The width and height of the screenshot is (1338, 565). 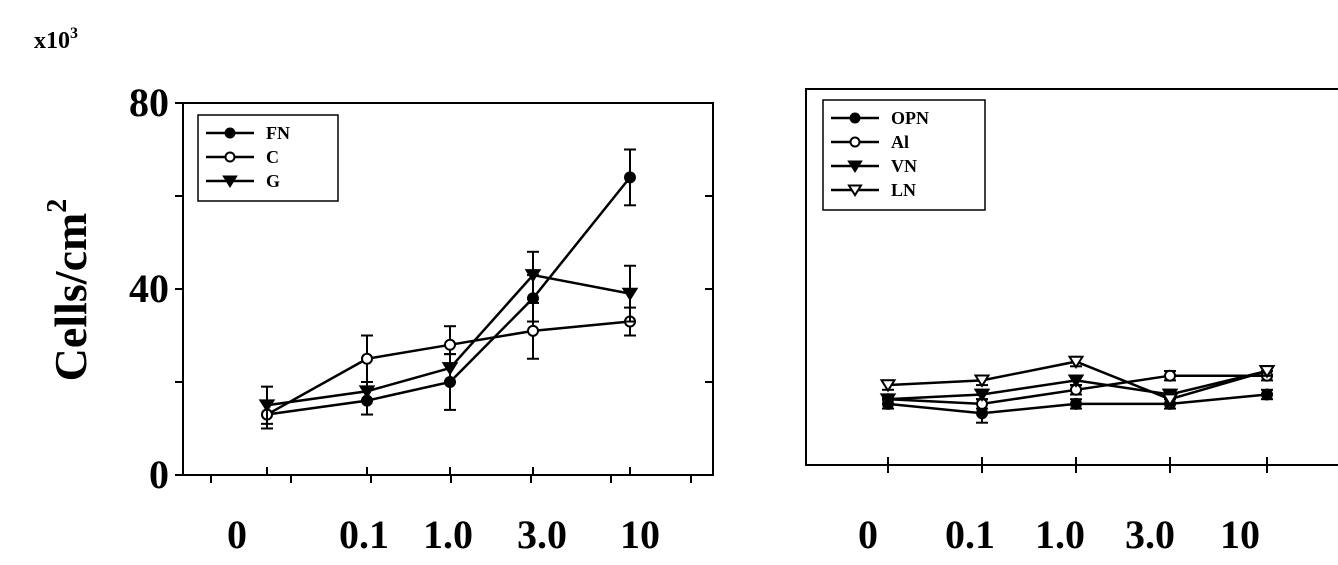 I want to click on legend-label: Al, so click(x=900, y=142).